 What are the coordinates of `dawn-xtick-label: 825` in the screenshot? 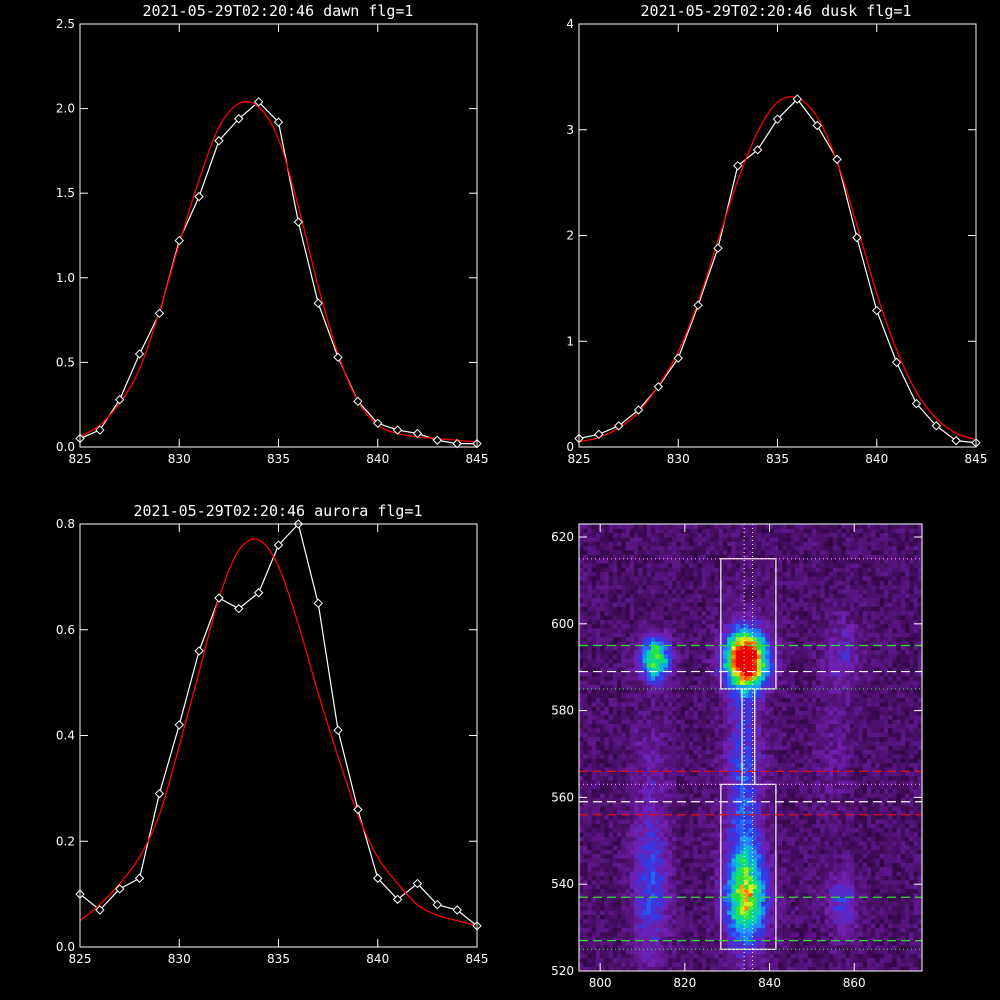 It's located at (80, 459).